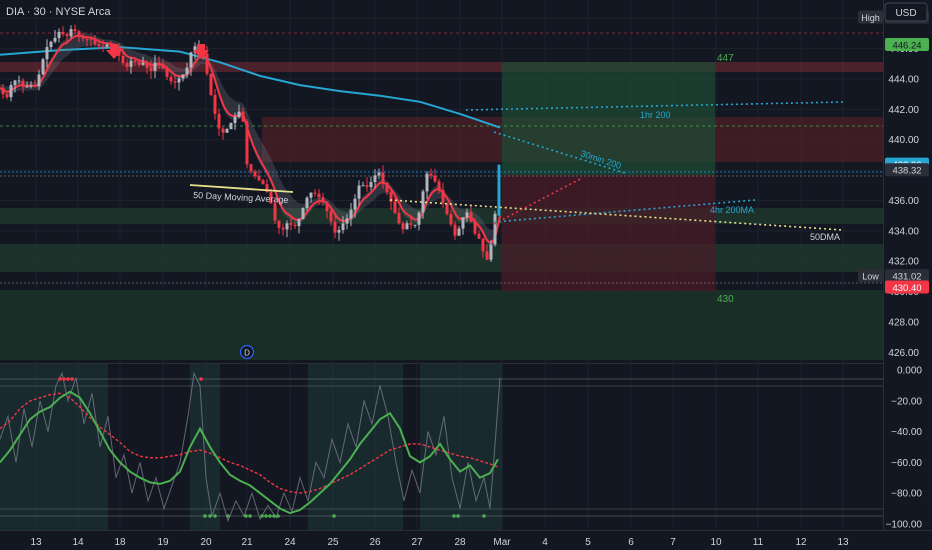  What do you see at coordinates (120, 542) in the screenshot?
I see `time-tick-label: 18` at bounding box center [120, 542].